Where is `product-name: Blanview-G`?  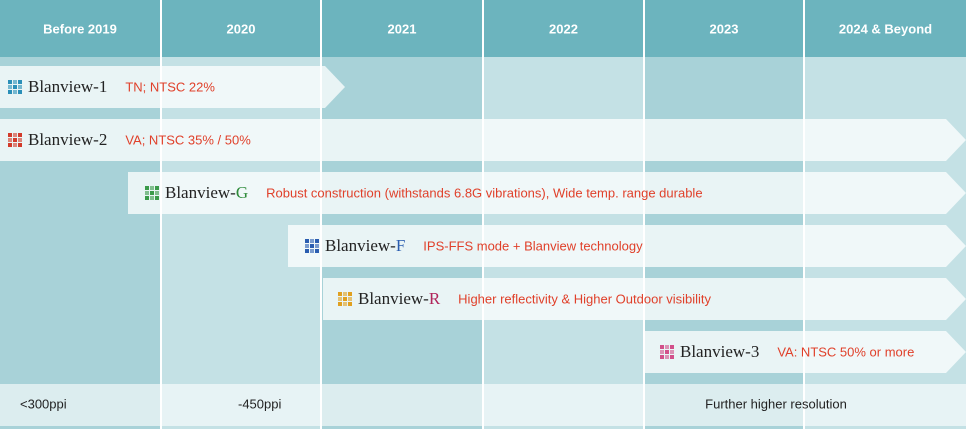 product-name: Blanview-G is located at coordinates (206, 192).